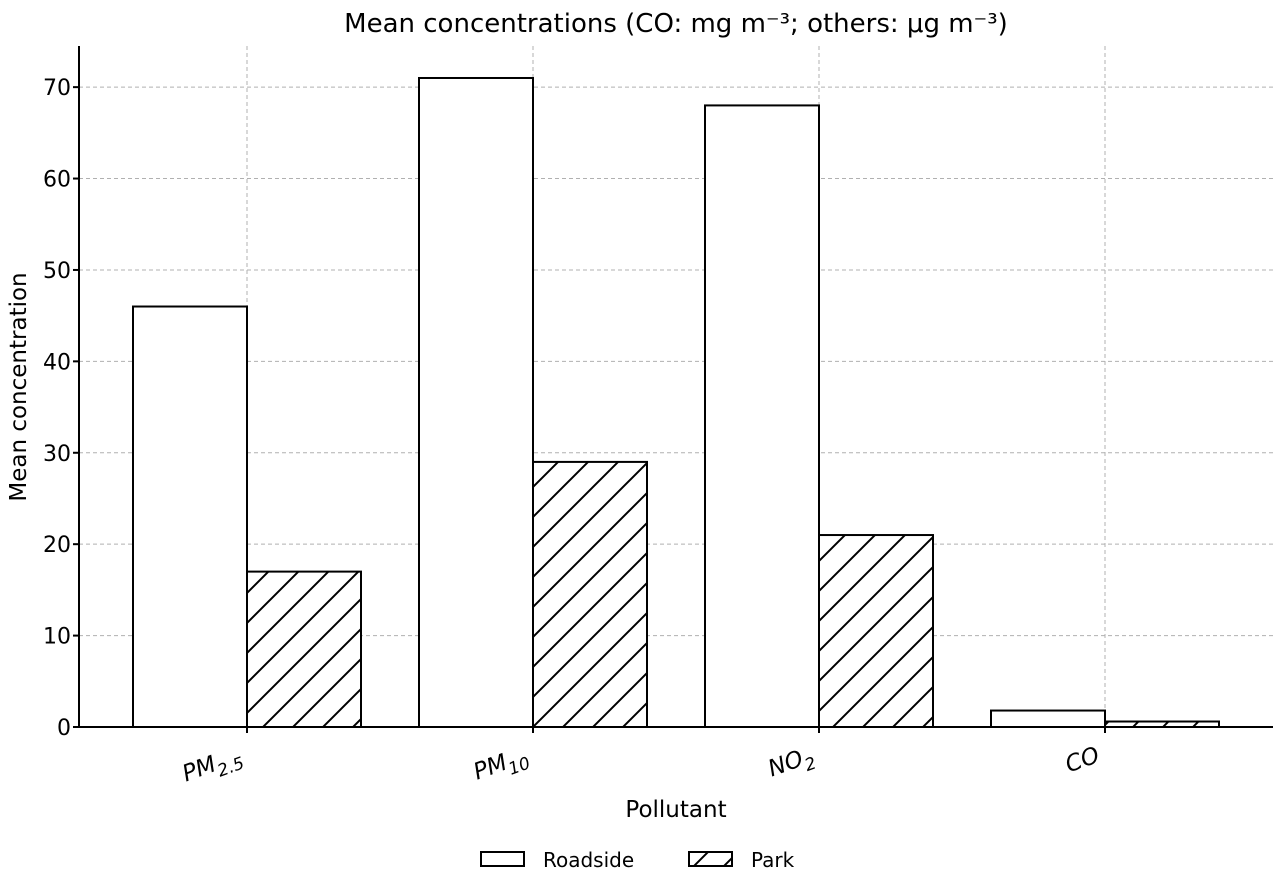 This screenshot has width=1280, height=880. I want to click on y-tick-label: 70, so click(57, 88).